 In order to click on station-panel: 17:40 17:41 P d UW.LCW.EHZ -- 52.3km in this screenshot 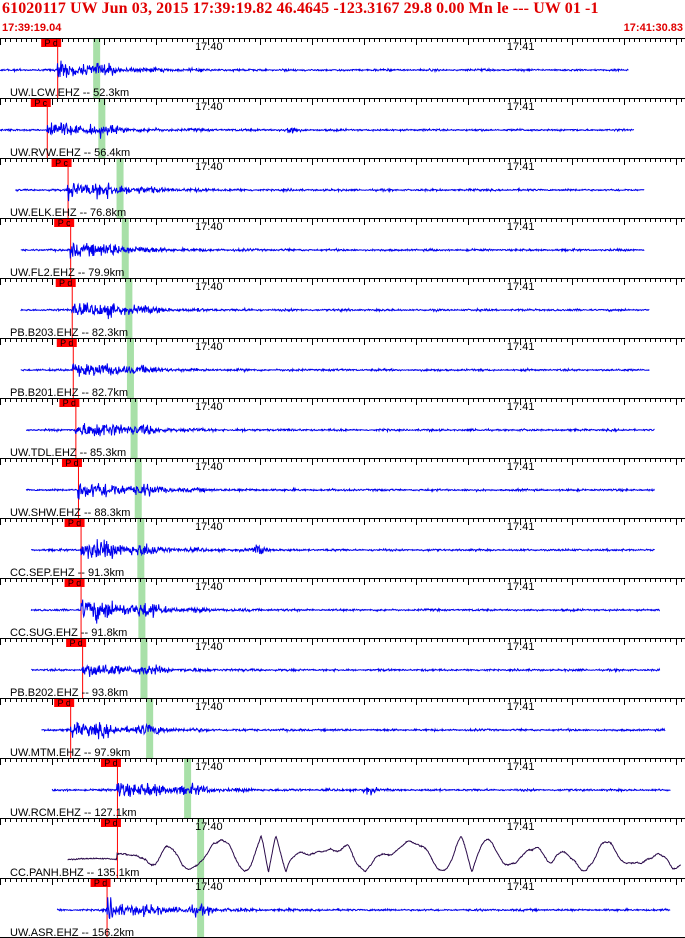, I will do `click(342, 68)`.